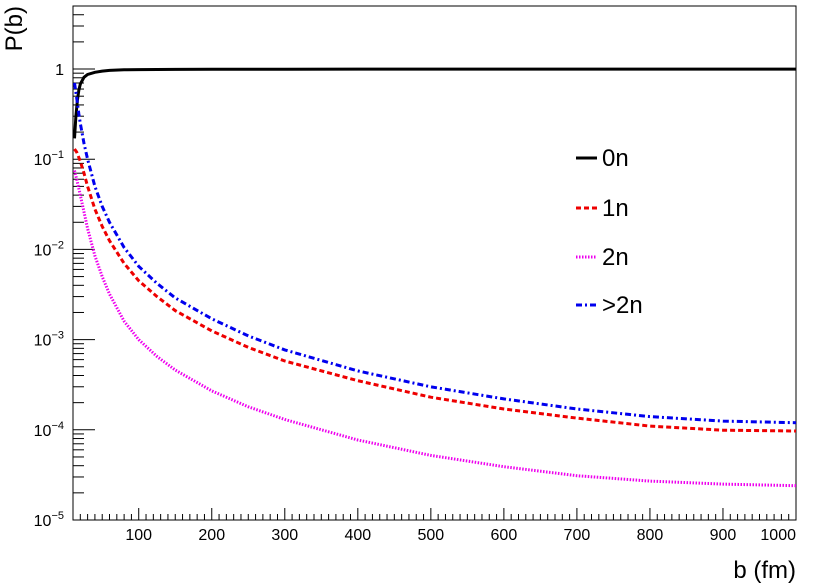 The image size is (822, 585). Describe the element at coordinates (64, 267) in the screenshot. I see `y-axis-ticks: 1 10⁻¹ 10⁻² 10⁻³ 10⁻⁴ 10⁻⁵` at that location.